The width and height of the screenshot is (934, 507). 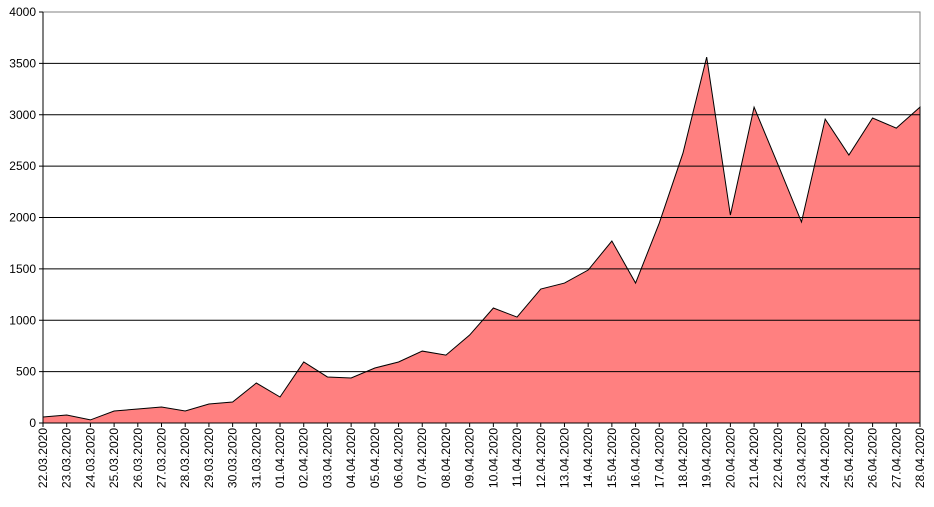 I want to click on x-tick-label: 16.04.2020, so click(x=636, y=458).